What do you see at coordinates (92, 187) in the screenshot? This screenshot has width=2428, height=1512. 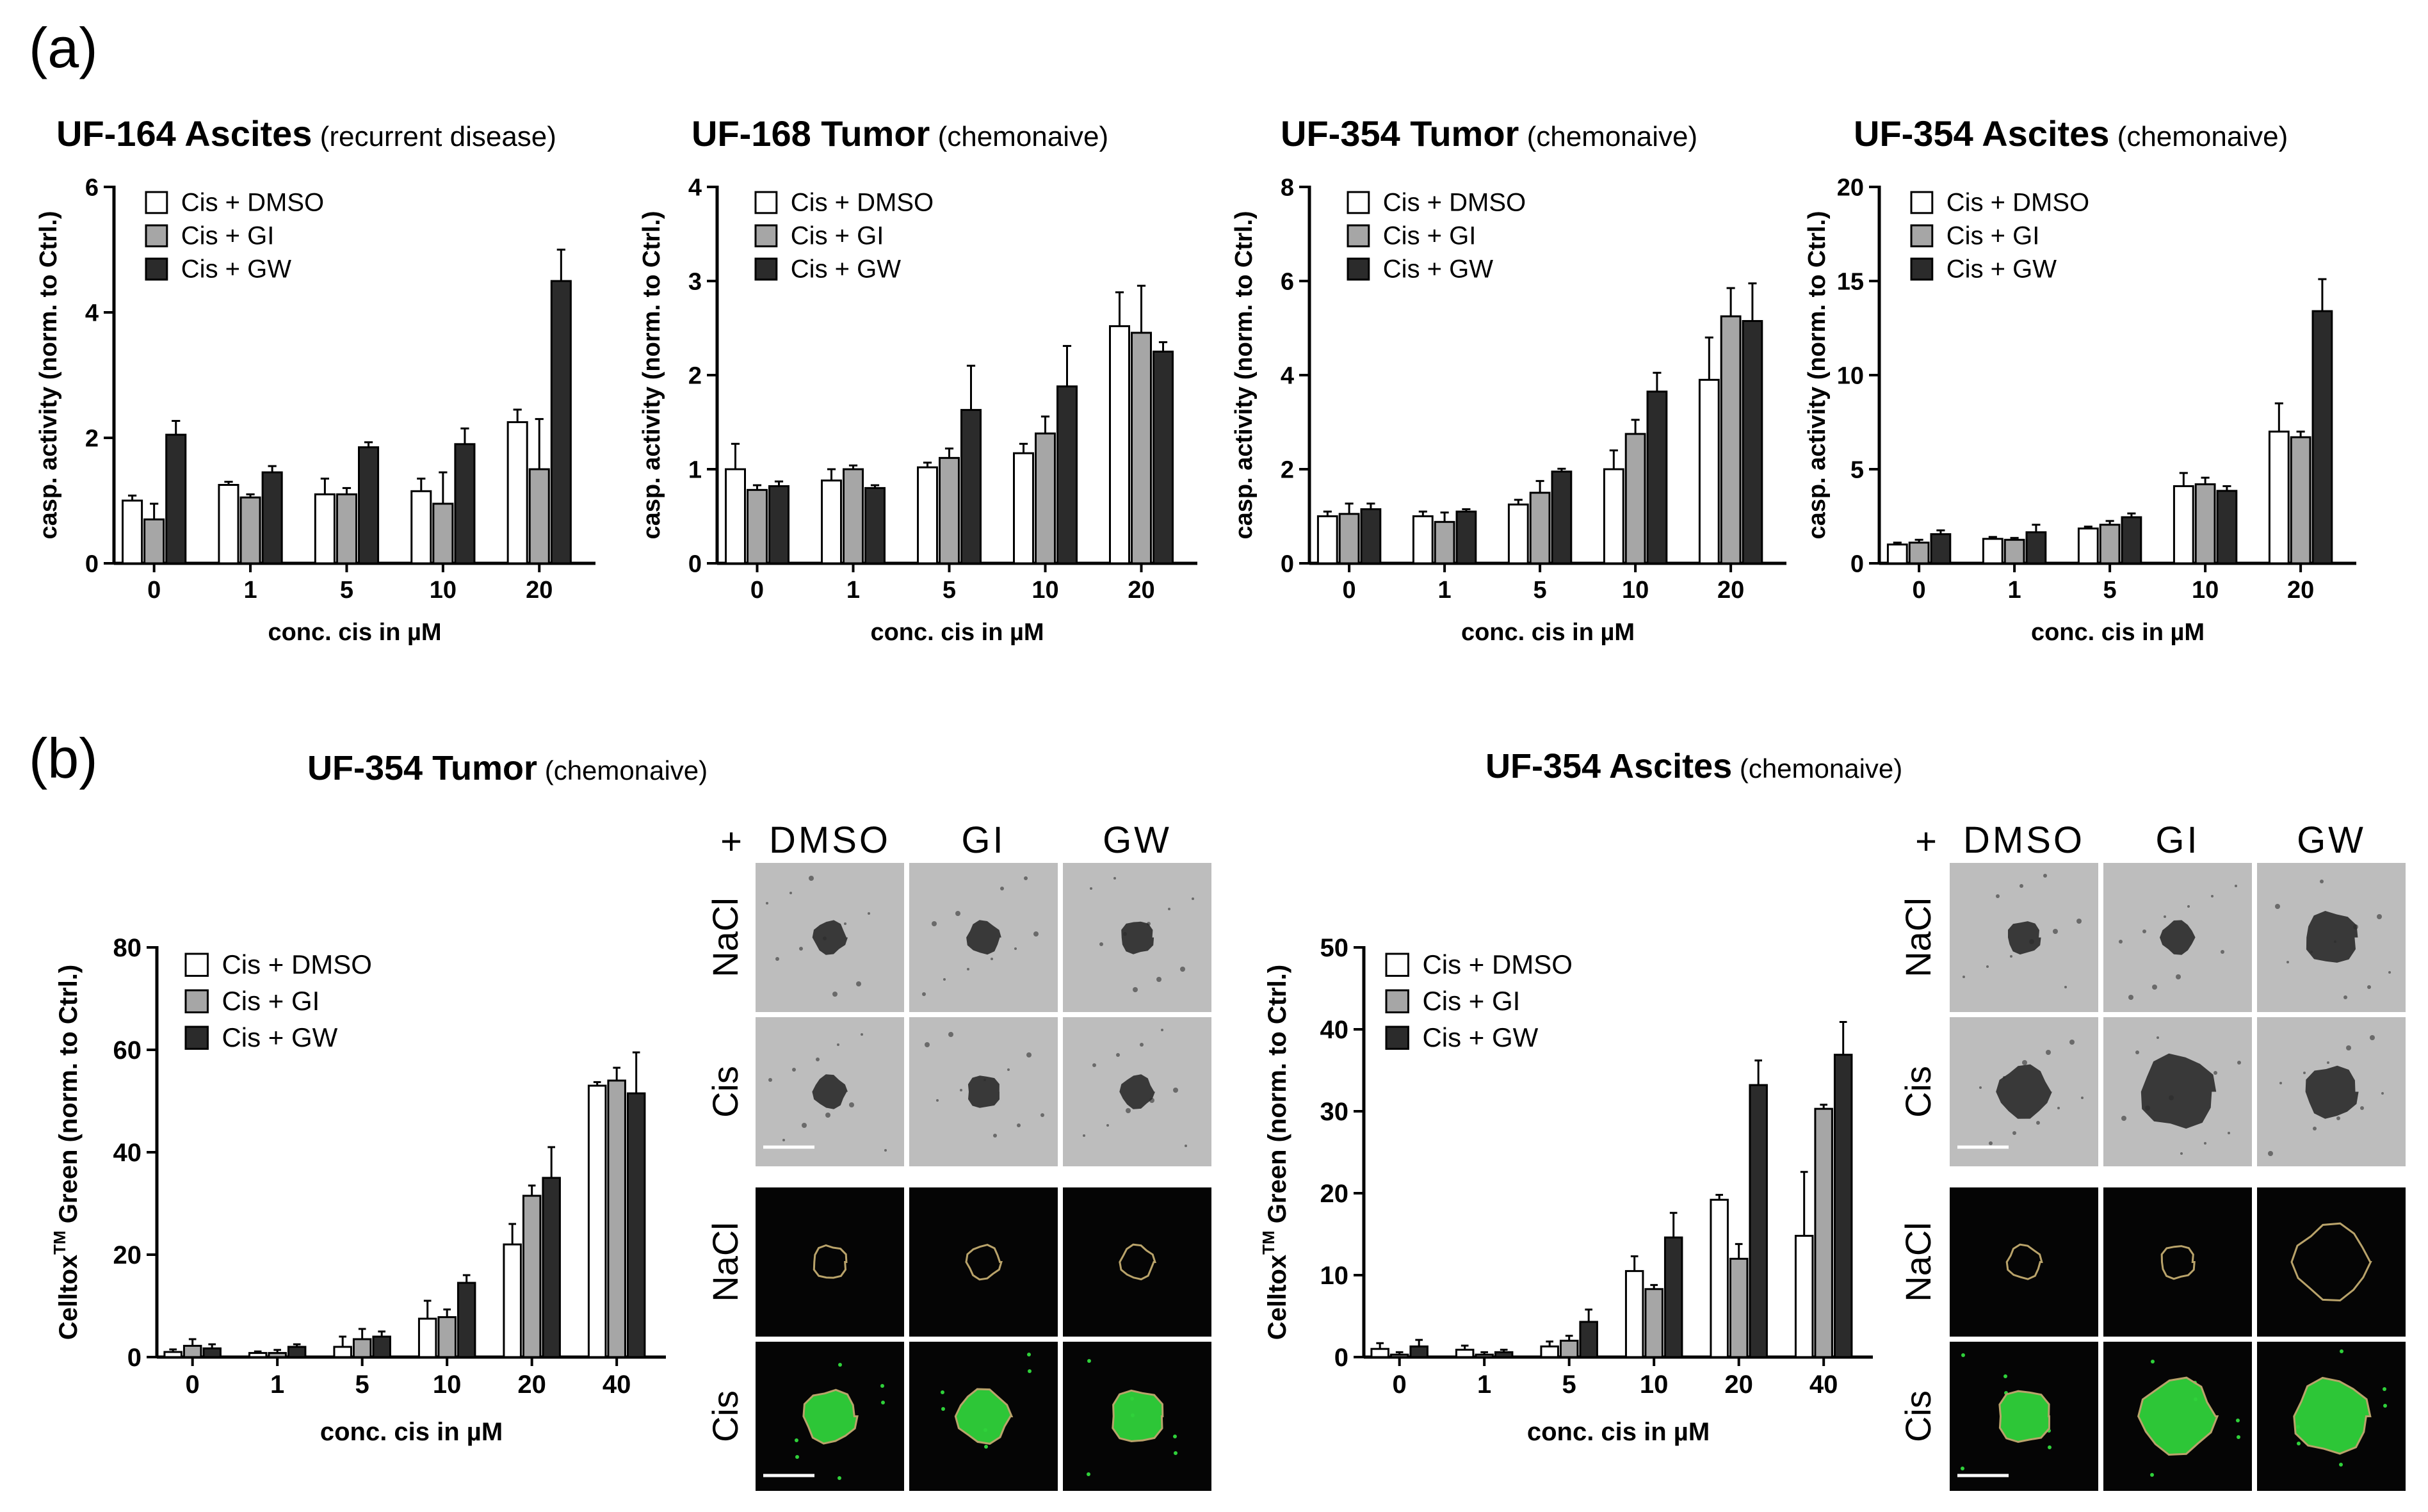 I see `y-tick-label: 6` at bounding box center [92, 187].